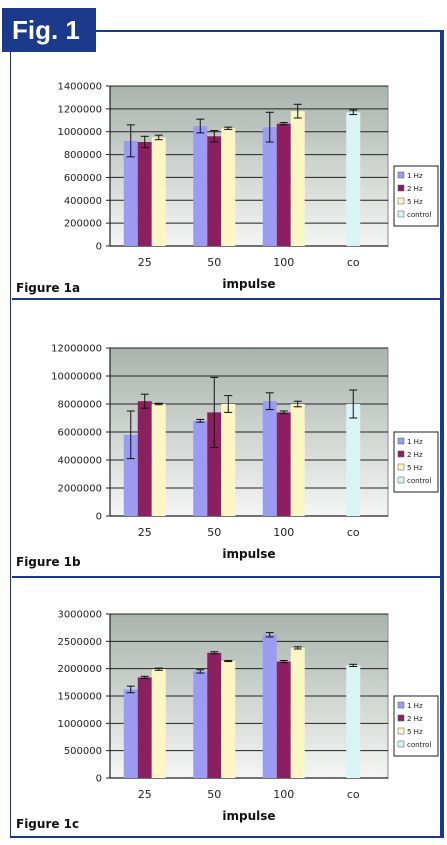 Image resolution: width=447 pixels, height=845 pixels. I want to click on panel-label: Figure 1a, so click(48, 288).